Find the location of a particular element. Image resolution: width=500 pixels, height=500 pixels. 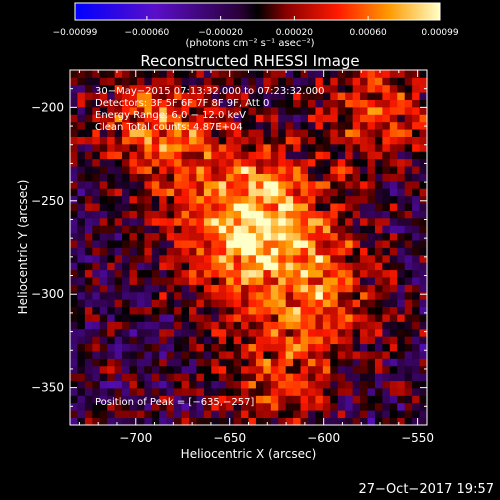

colorbar-tick-label: −0.00060 is located at coordinates (147, 33).